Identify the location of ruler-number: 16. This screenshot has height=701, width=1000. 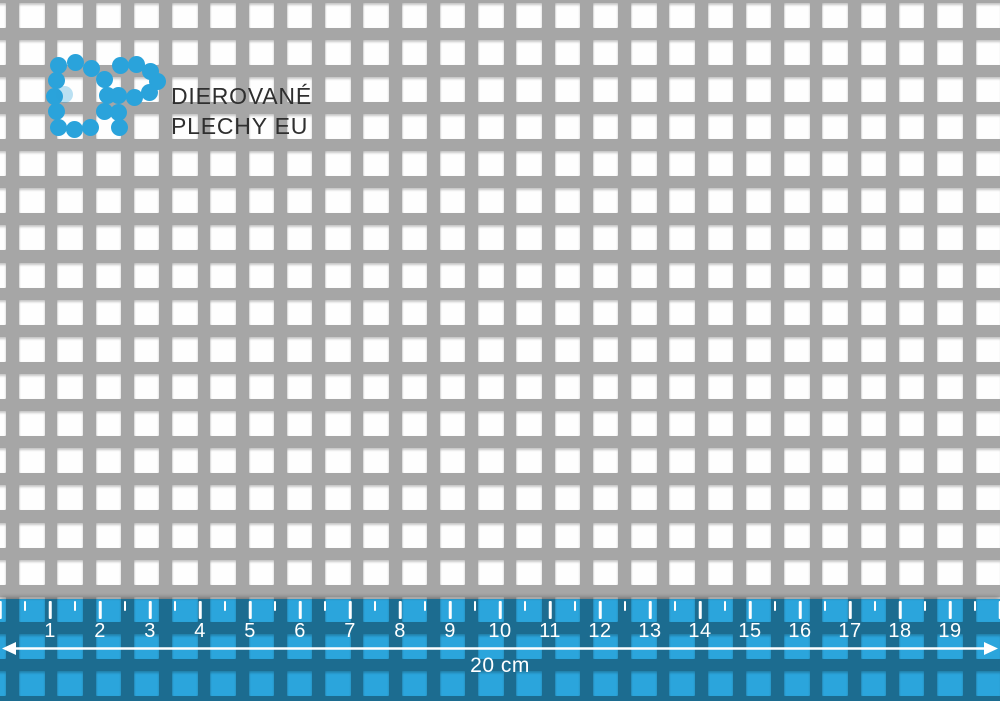
(800, 631).